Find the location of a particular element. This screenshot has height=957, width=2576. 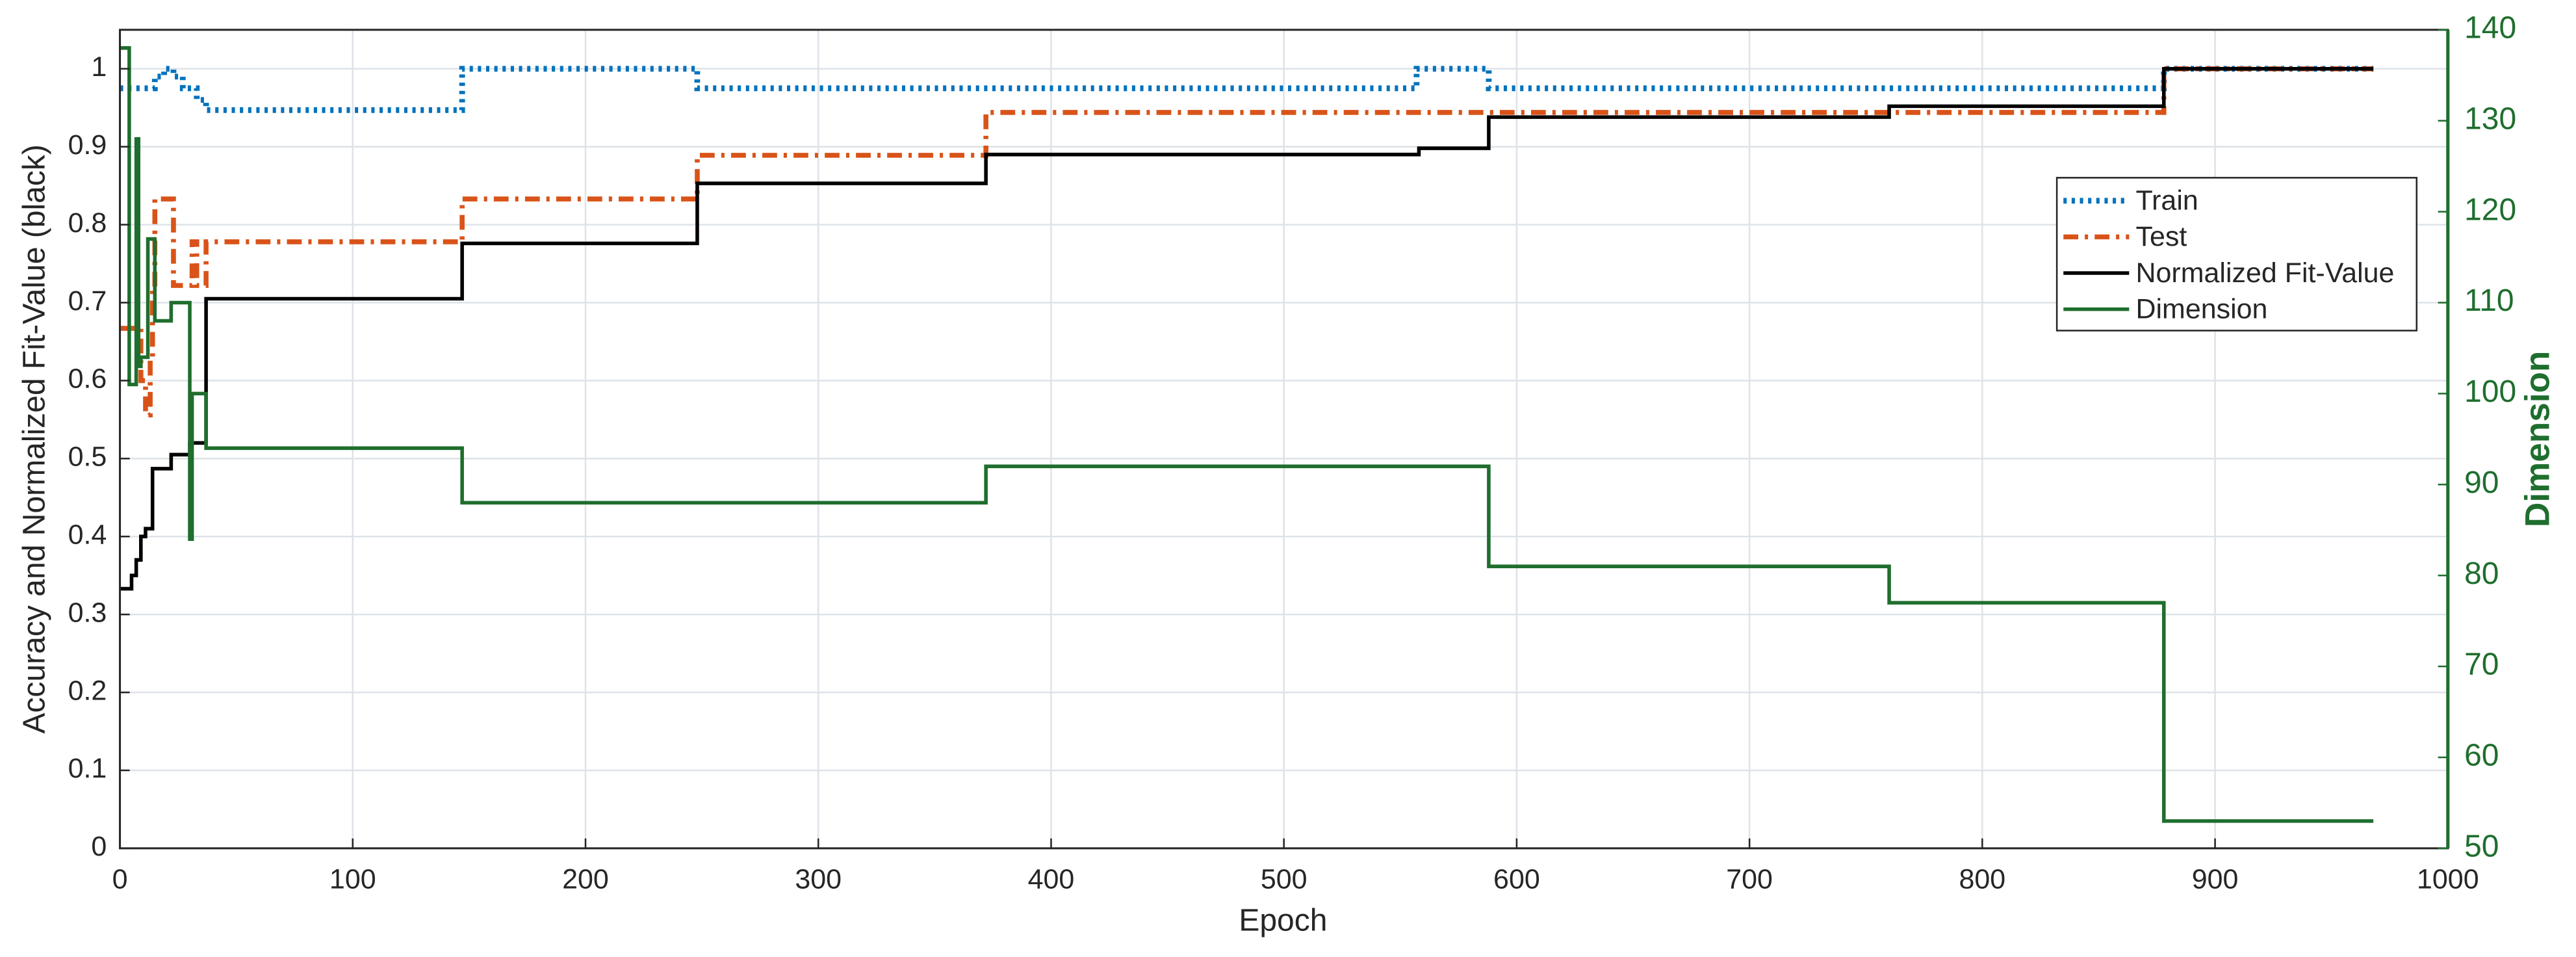

y-tick-label: 0.9 is located at coordinates (87, 145).